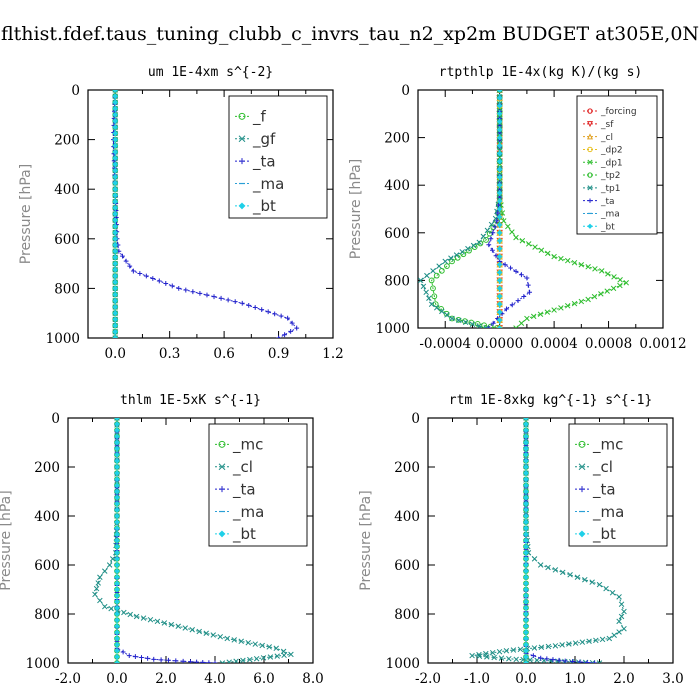 The height and width of the screenshot is (700, 700). I want to click on legend: _forcing _sf _cl _dp2 _dp1 _tp2 _tp1 _ta _ma _bt, so click(617, 165).